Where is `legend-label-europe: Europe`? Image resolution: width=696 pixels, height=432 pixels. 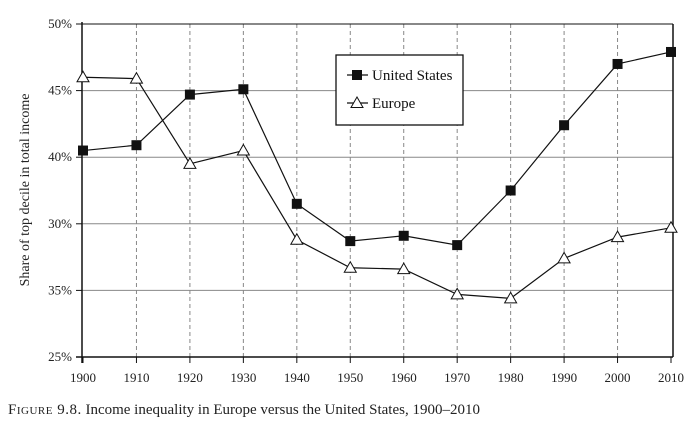 legend-label-europe: Europe is located at coordinates (394, 104).